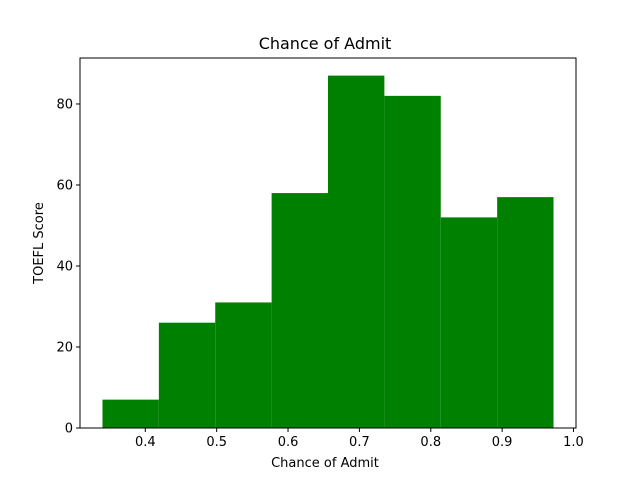  I want to click on x-tick-label: 0.4, so click(145, 442).